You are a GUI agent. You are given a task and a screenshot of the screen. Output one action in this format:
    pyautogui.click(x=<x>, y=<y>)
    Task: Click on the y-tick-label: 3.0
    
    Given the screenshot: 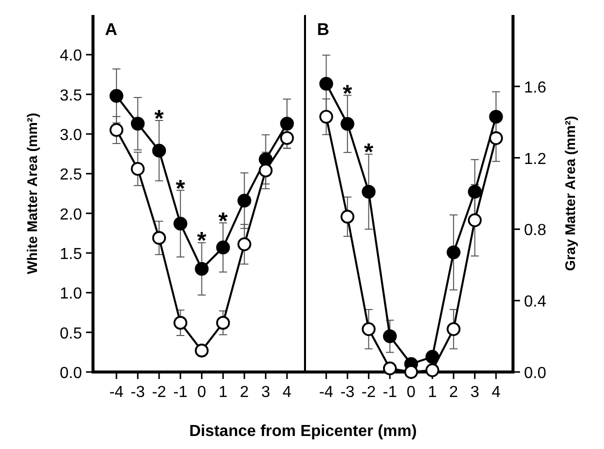 What is the action you would take?
    pyautogui.click(x=71, y=135)
    